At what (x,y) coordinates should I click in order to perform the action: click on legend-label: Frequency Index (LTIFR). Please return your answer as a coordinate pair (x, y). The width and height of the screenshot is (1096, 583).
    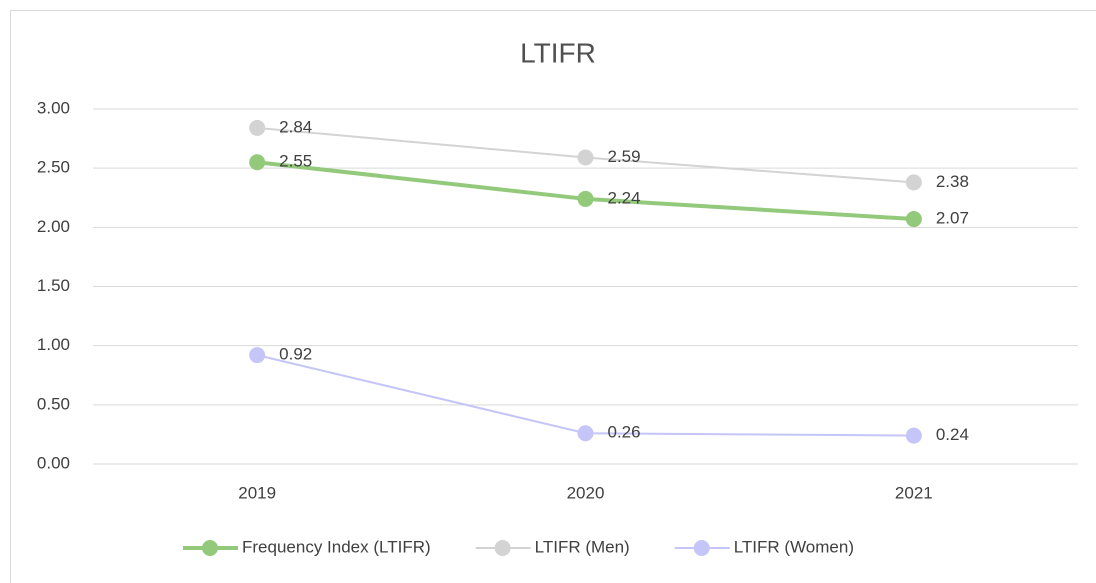
    Looking at the image, I should click on (336, 546).